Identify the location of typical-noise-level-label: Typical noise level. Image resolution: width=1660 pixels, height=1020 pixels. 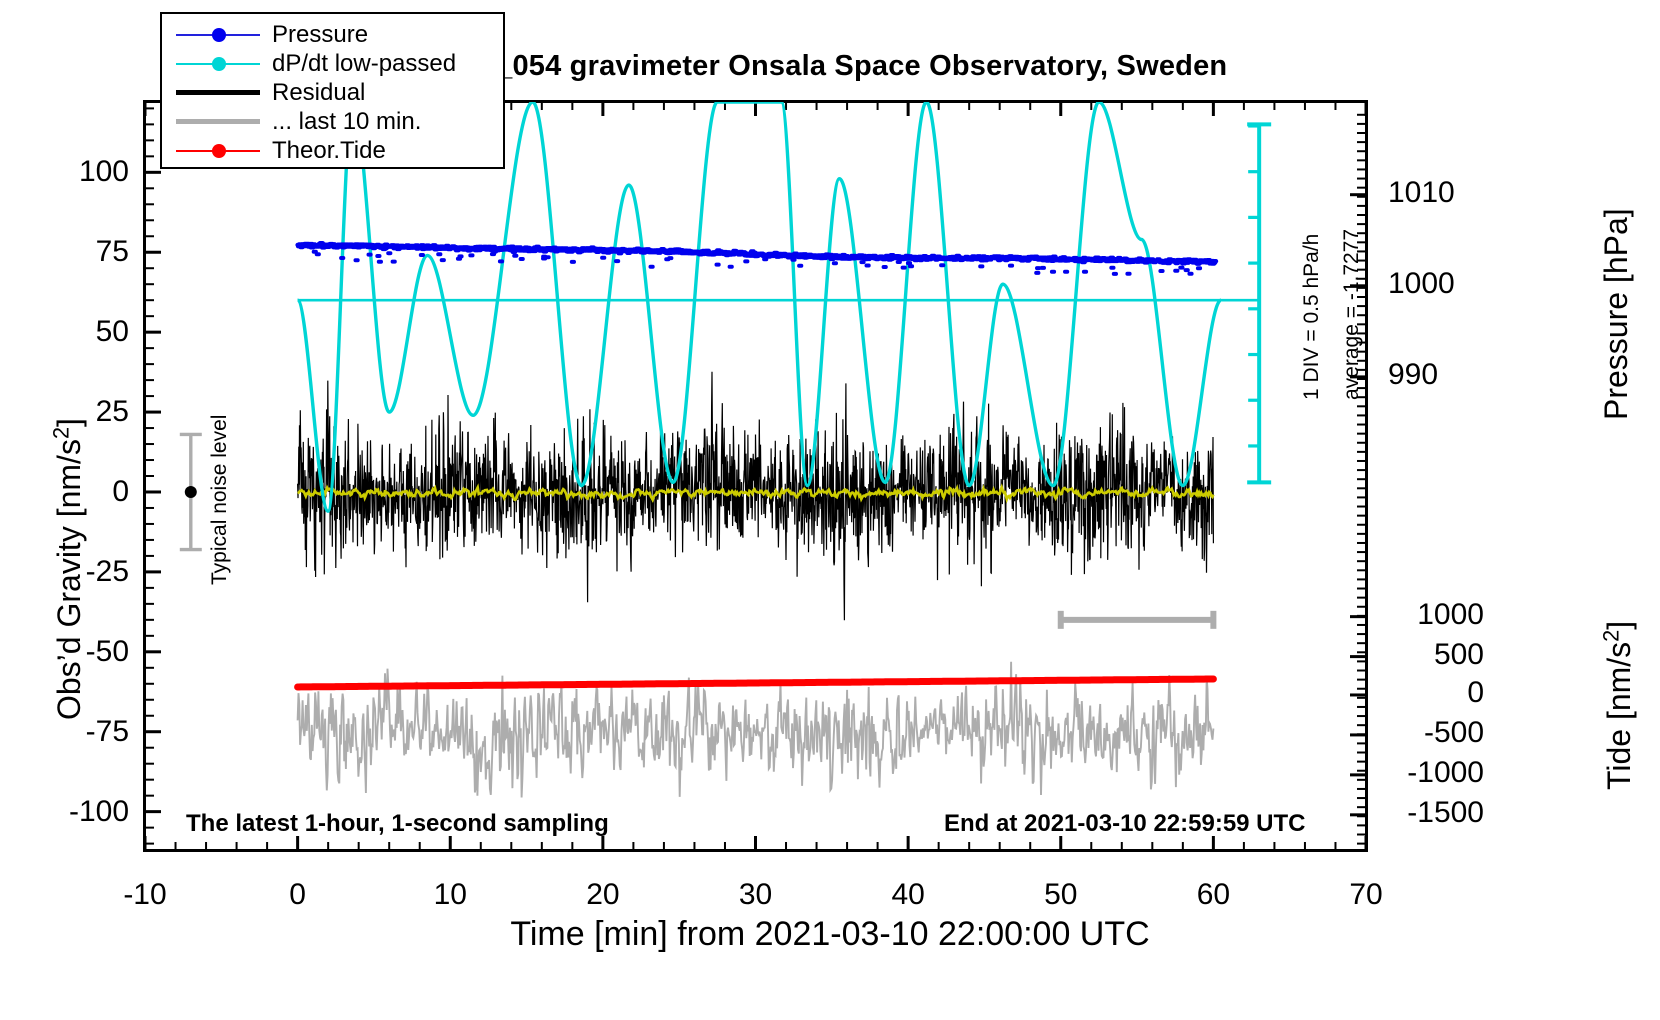
(219, 499).